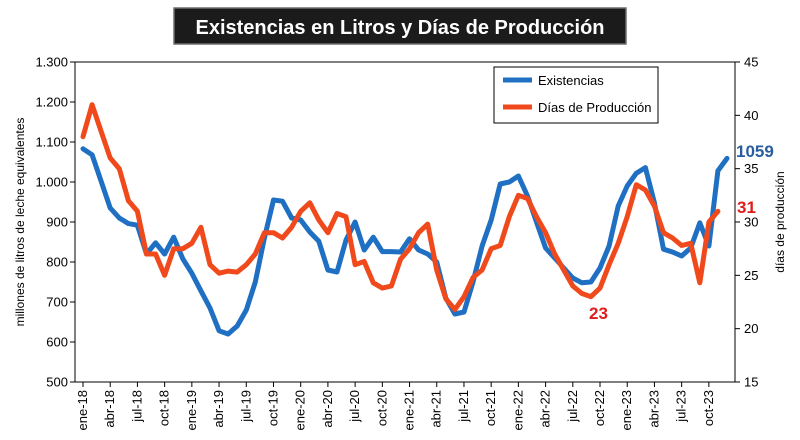 This screenshot has width=800, height=440. Describe the element at coordinates (746, 207) in the screenshot. I see `annotation-dias-last: 31` at that location.